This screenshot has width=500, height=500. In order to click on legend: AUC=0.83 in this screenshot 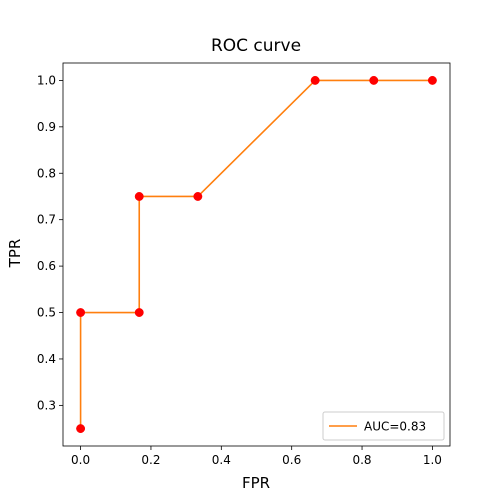, I will do `click(383, 426)`.